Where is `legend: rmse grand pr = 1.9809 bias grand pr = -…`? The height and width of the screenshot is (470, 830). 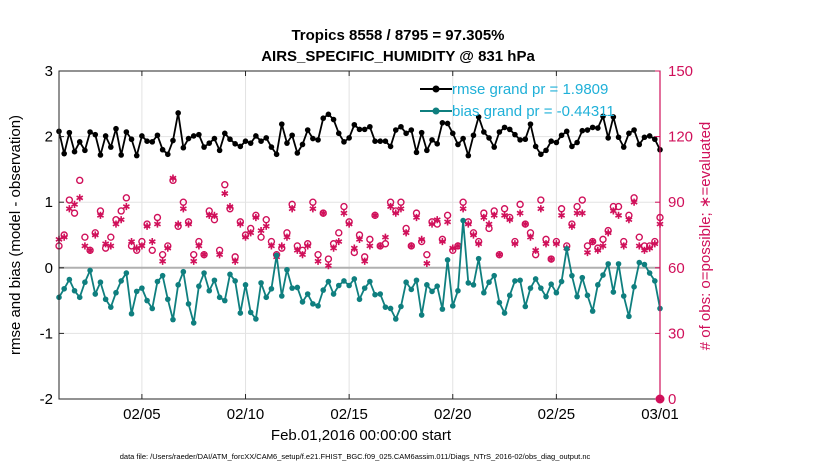
legend: rmse grand pr = 1.9809 bias grand pr = -… is located at coordinates (517, 100).